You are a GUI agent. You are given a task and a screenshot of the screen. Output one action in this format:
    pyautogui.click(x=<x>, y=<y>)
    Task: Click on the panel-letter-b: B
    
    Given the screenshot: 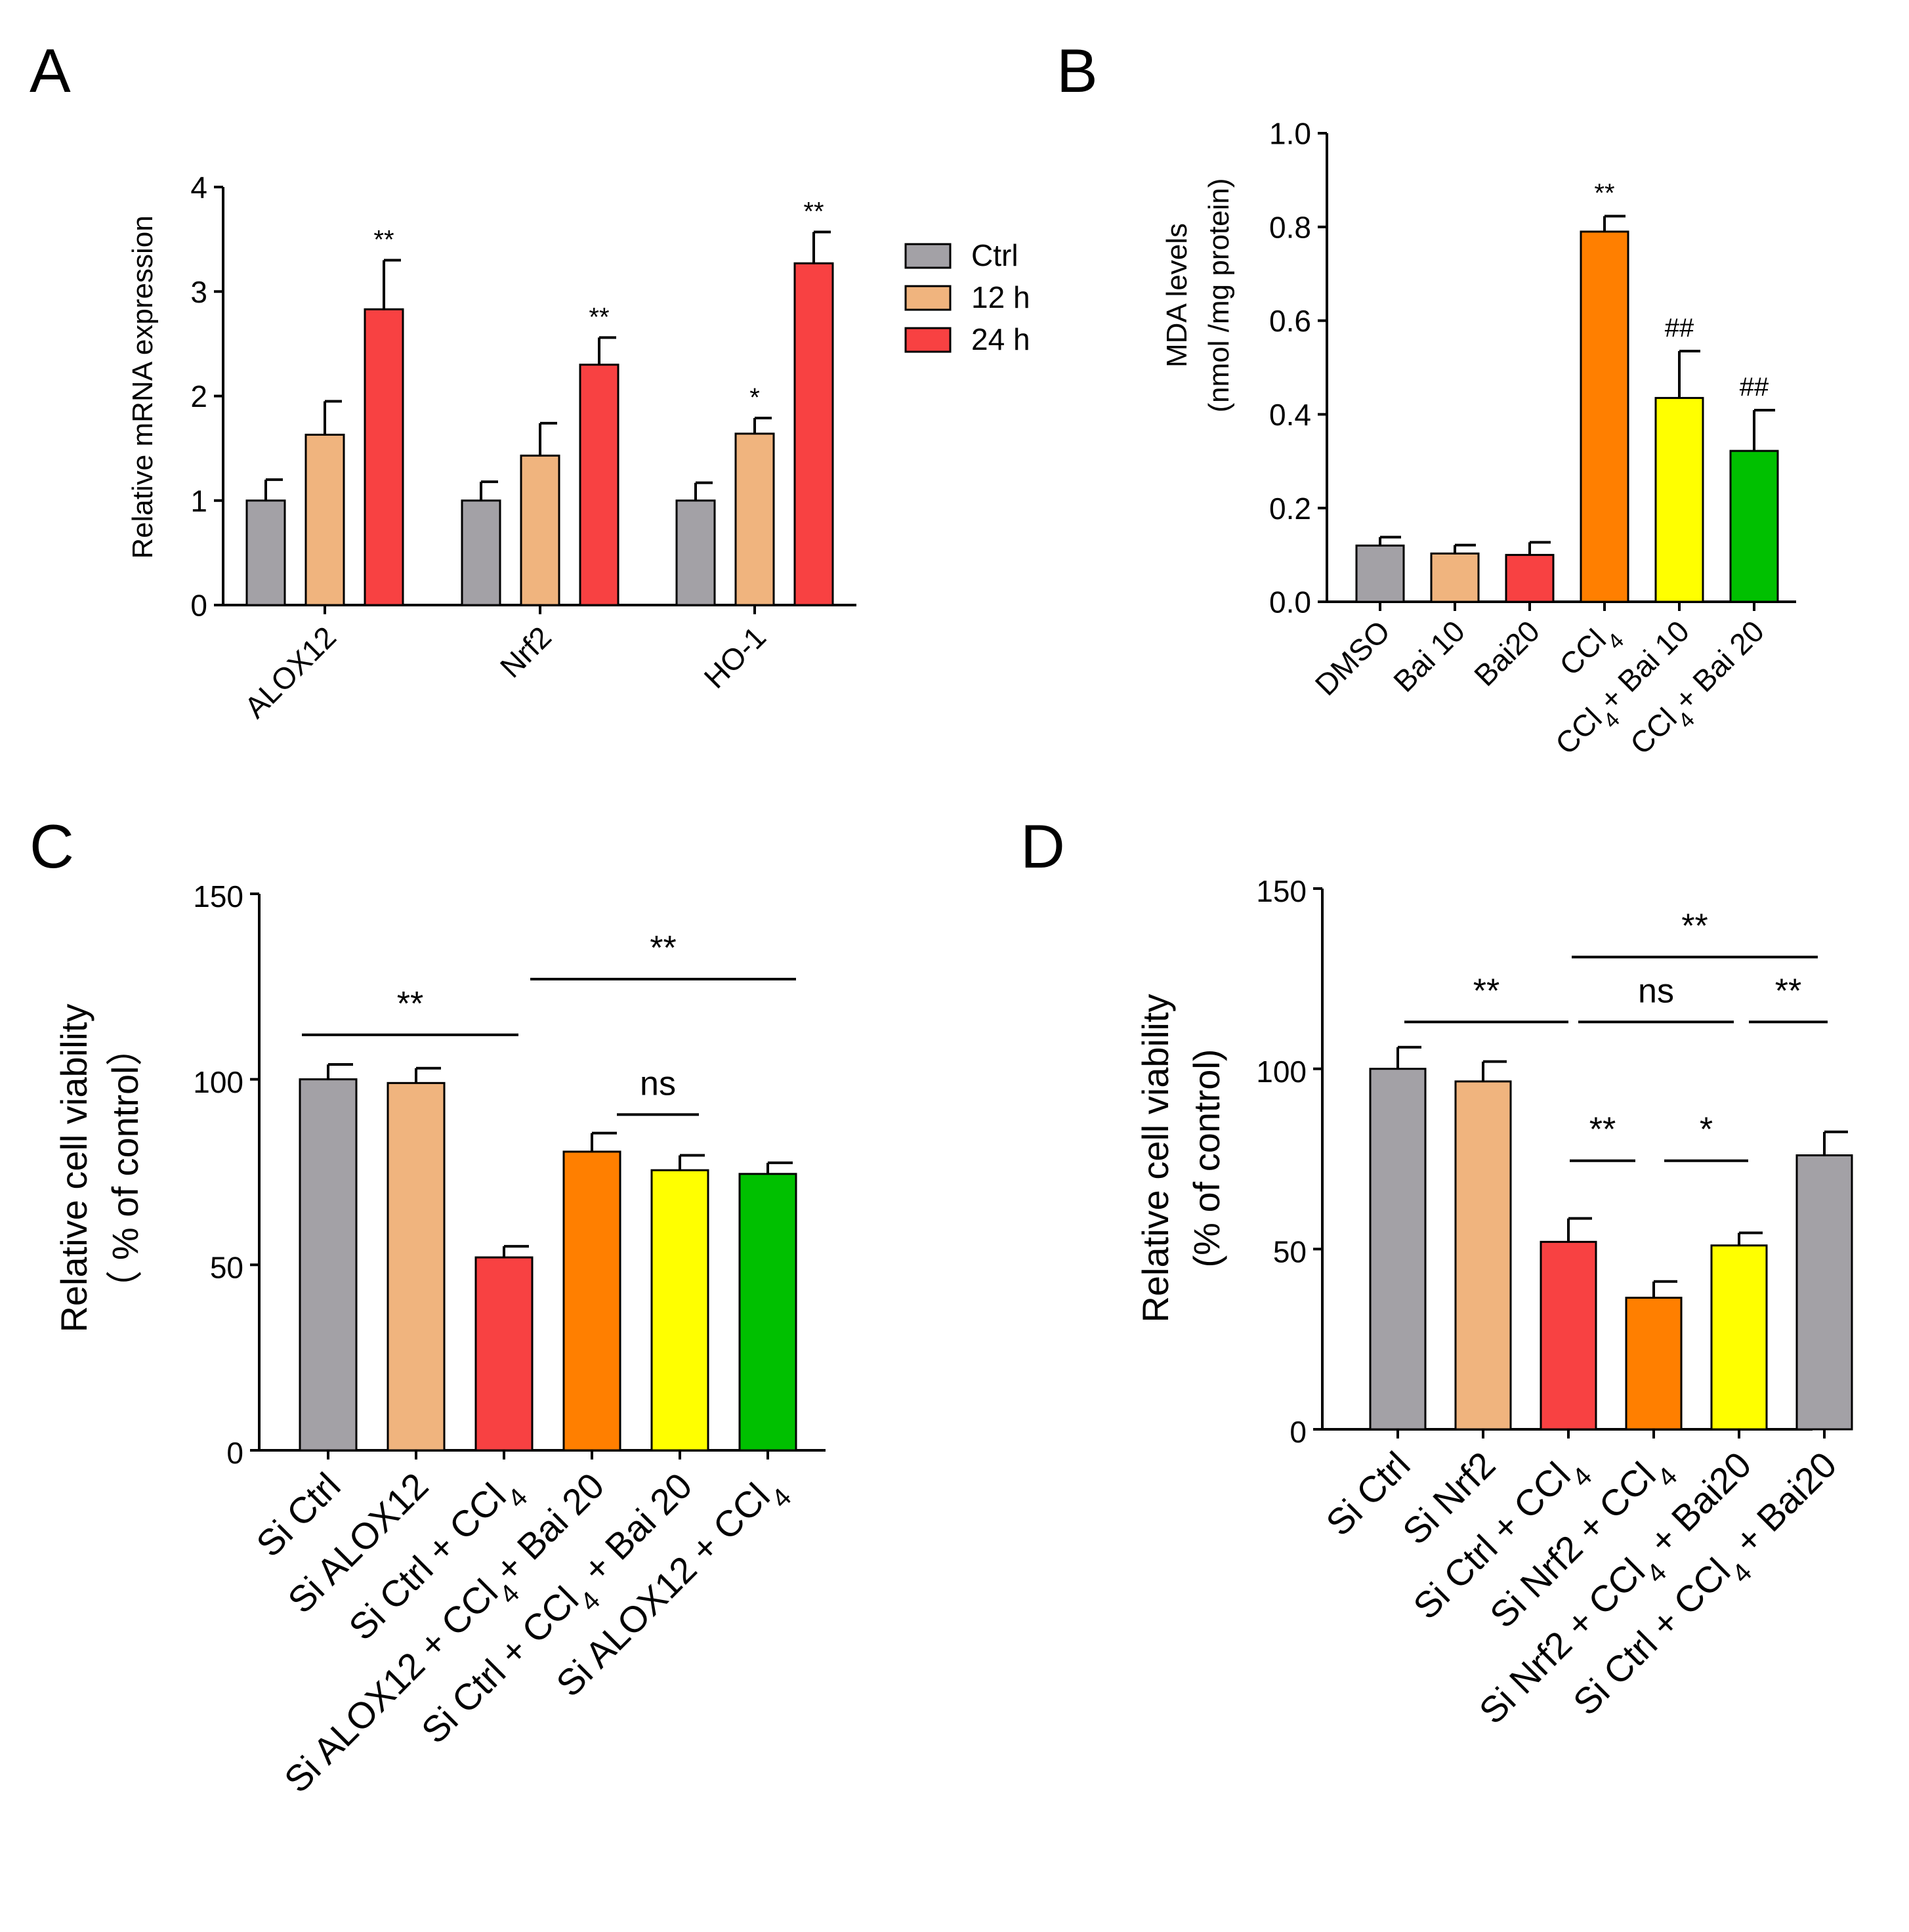 What is the action you would take?
    pyautogui.click(x=1077, y=70)
    